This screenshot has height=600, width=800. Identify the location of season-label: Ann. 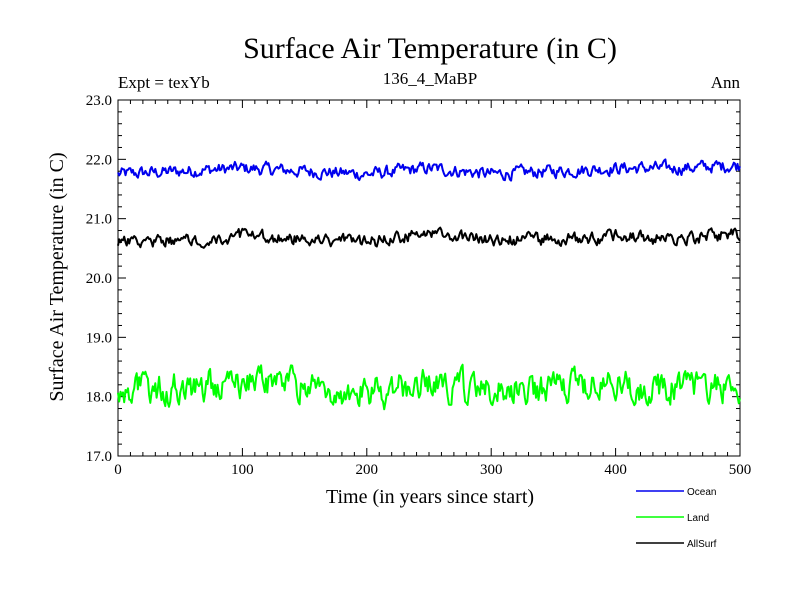
(726, 82).